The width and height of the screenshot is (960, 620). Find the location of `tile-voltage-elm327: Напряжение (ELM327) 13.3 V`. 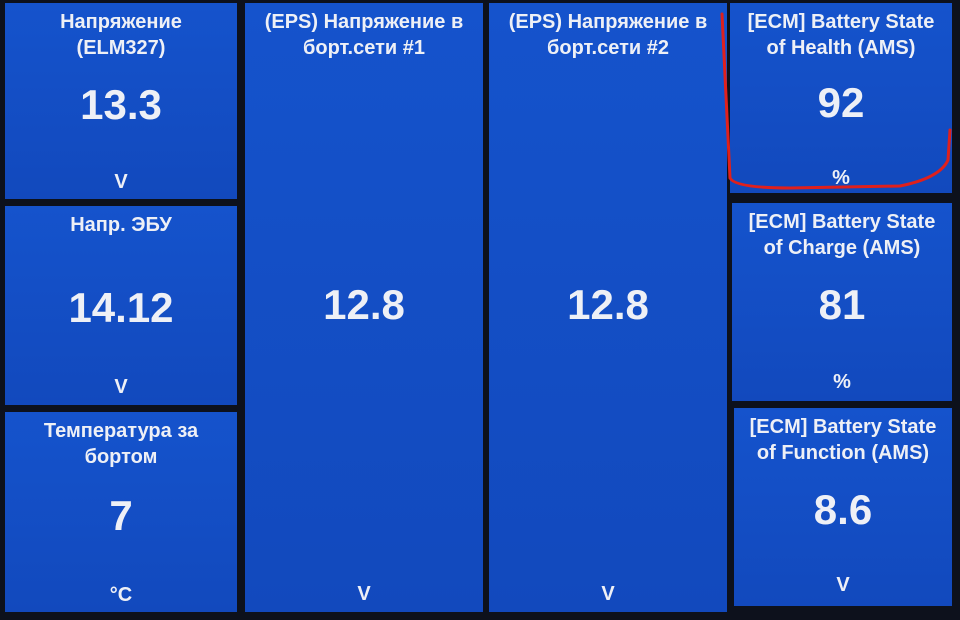

tile-voltage-elm327: Напряжение (ELM327) 13.3 V is located at coordinates (121, 101).